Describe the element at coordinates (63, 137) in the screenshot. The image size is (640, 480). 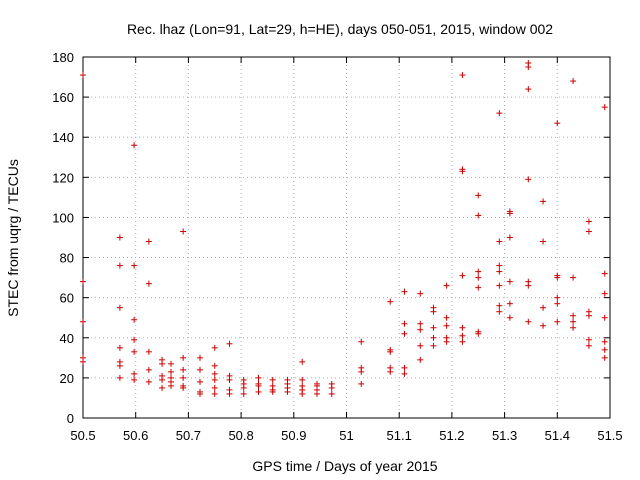
I see `y-tick-label: 140` at that location.